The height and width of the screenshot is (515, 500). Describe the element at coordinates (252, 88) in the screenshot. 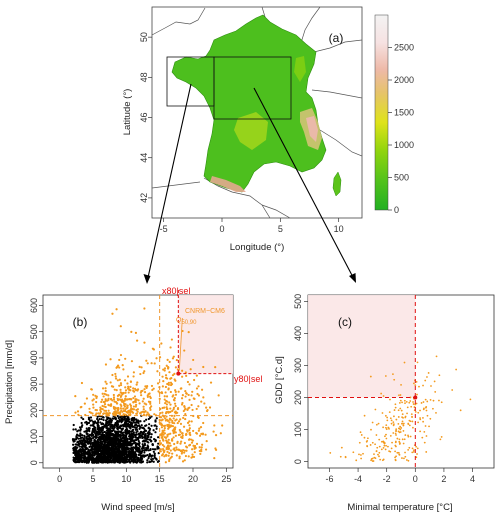

I see `central-study-box` at that location.